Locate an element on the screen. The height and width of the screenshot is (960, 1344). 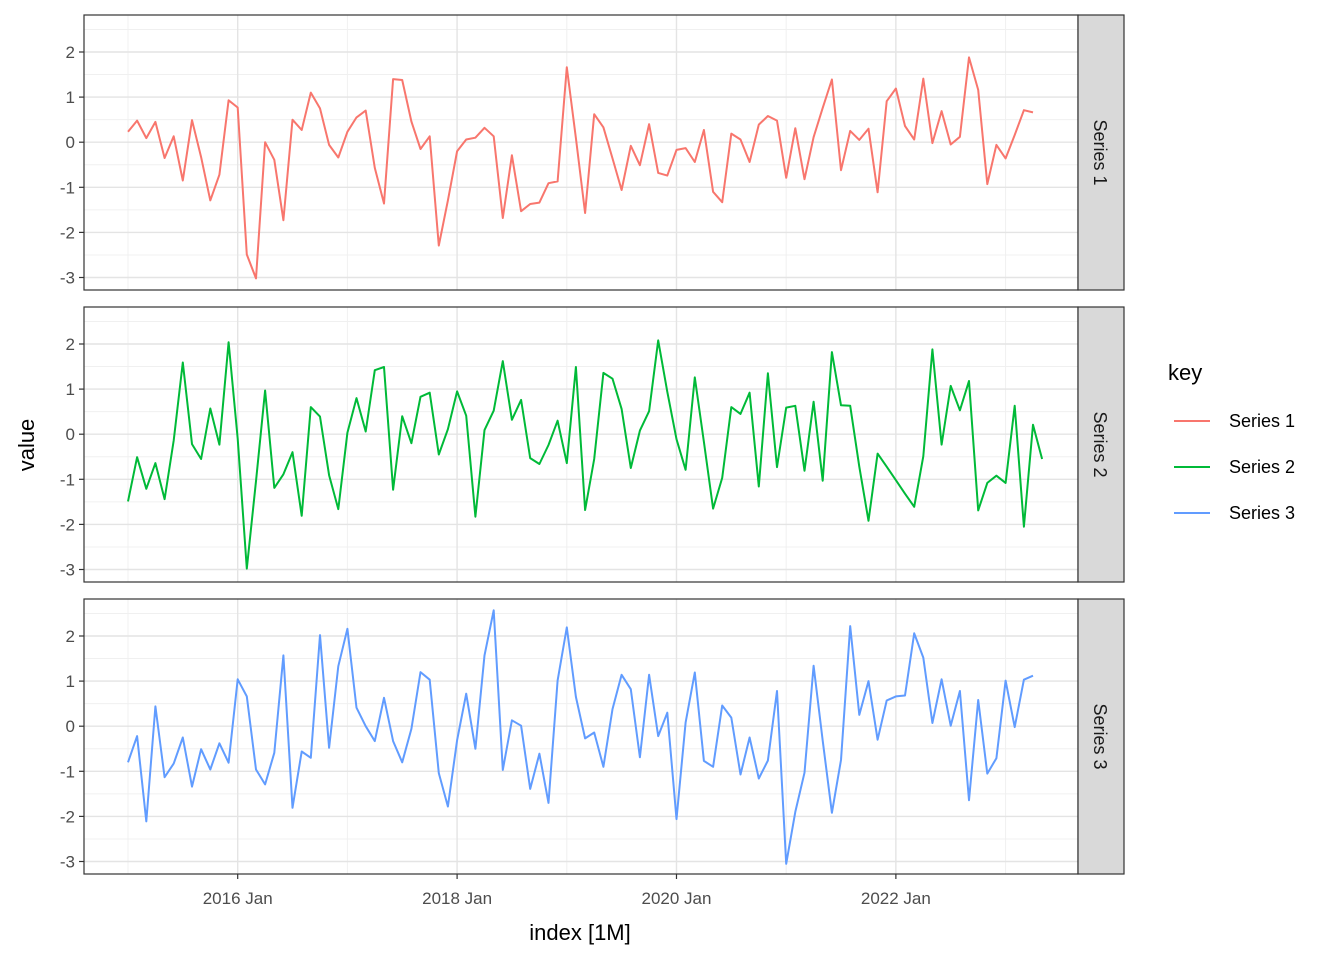
legend-label: Series 2 is located at coordinates (1262, 467).